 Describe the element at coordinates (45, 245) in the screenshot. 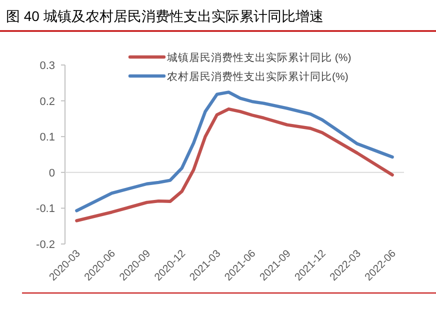

I see `y-tick-label: -0.2` at that location.